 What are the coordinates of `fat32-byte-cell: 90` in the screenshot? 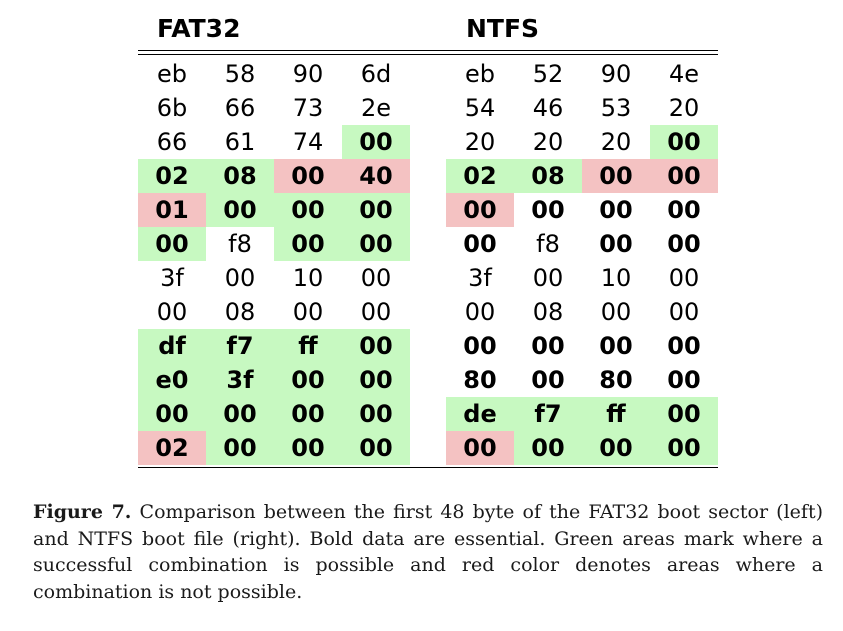 It's located at (308, 74).